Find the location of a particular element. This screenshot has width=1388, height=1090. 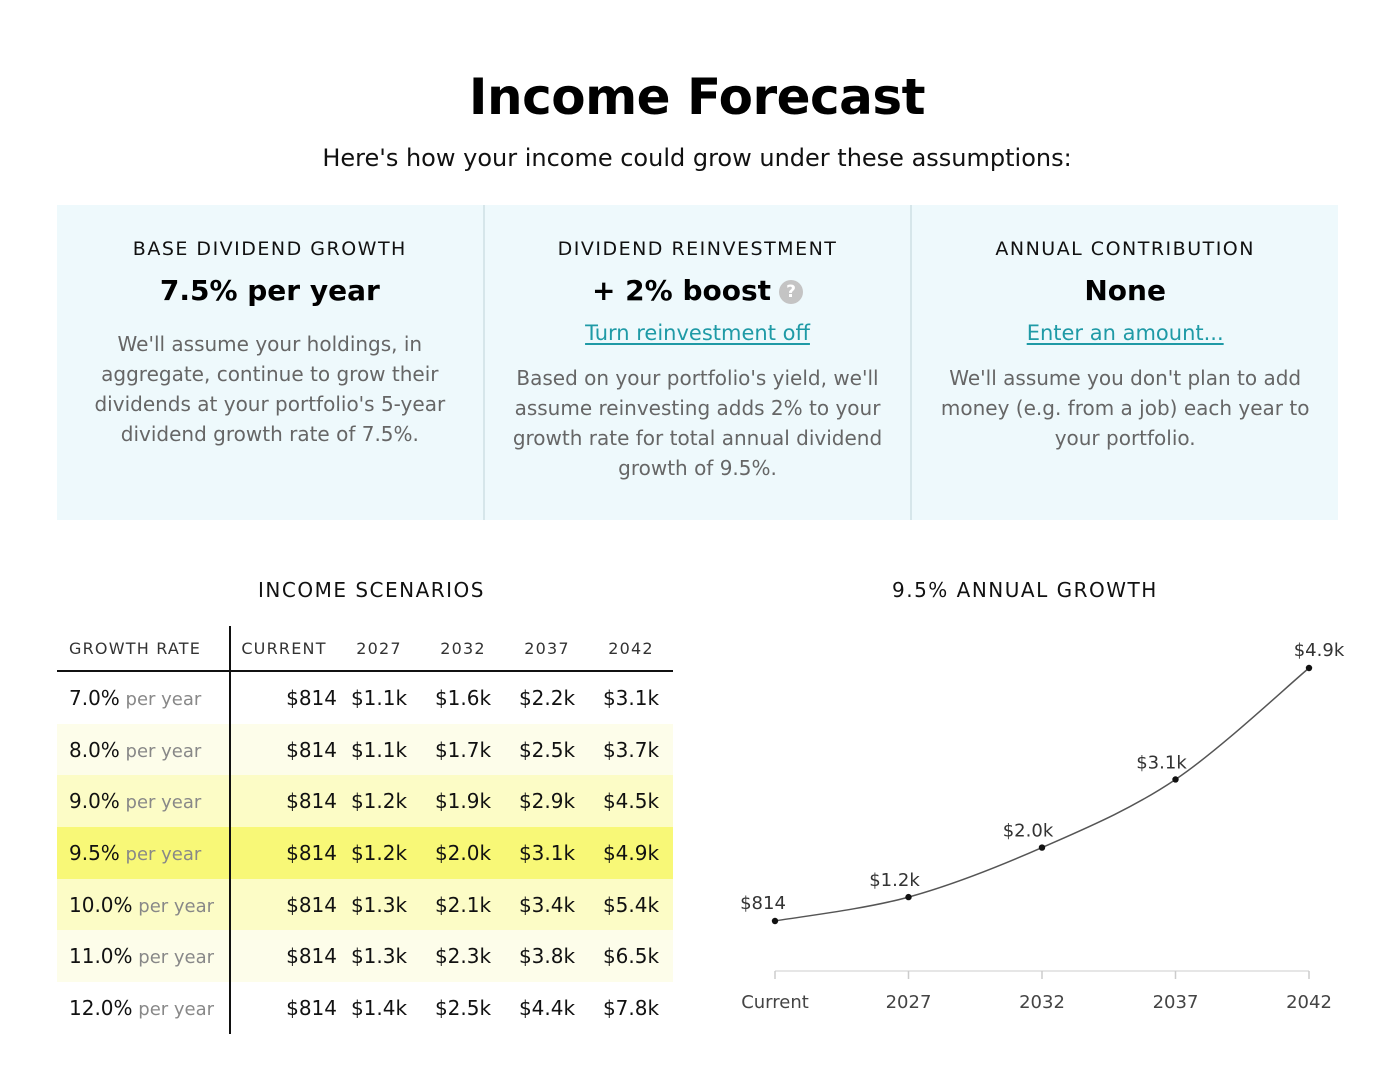

column-header-growth-rate: GROWTH RATE is located at coordinates (144, 649).